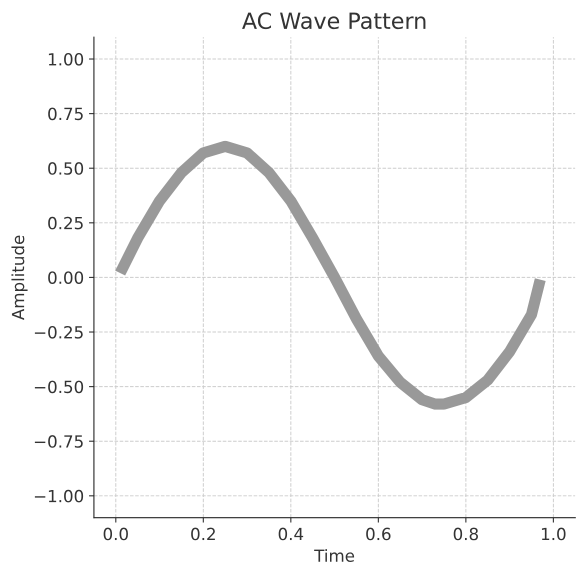  I want to click on x-tick-label: 0.6, so click(378, 534).